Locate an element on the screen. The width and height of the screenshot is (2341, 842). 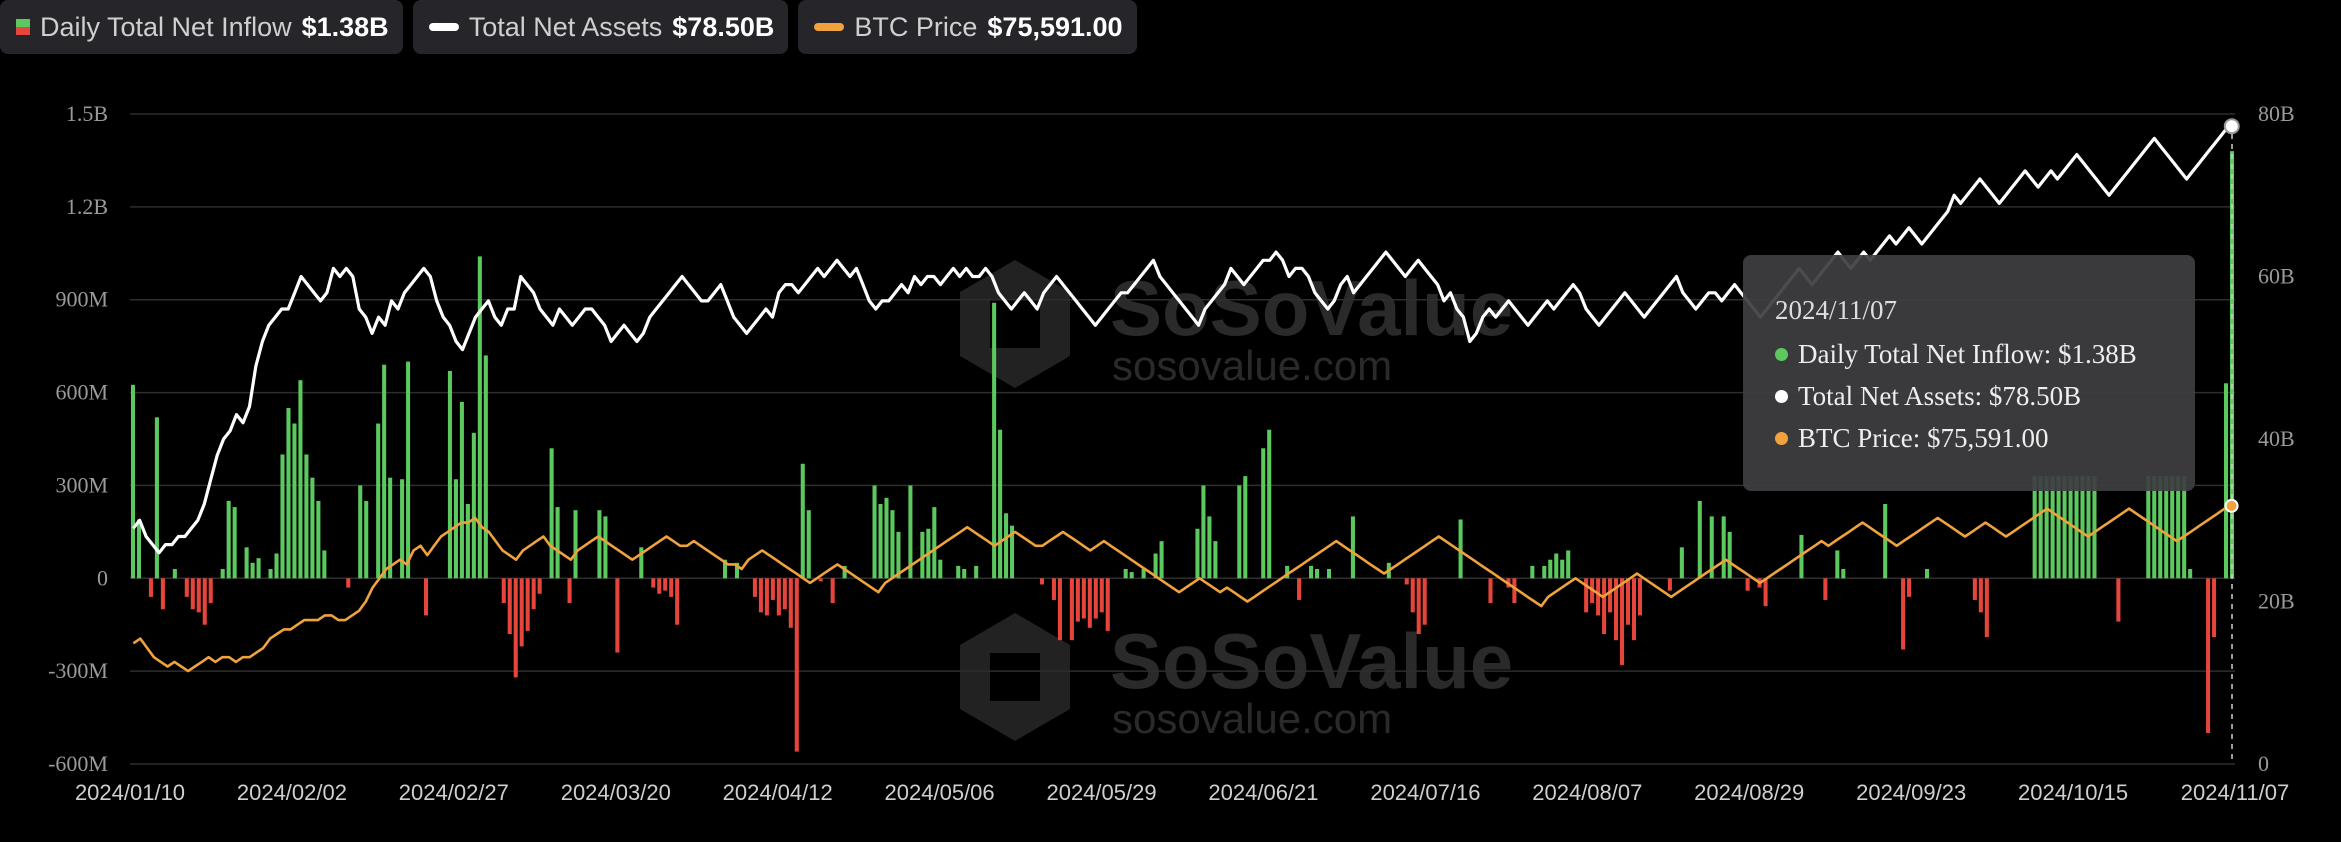
x-tick-label: 2024/07/16 is located at coordinates (1425, 792).